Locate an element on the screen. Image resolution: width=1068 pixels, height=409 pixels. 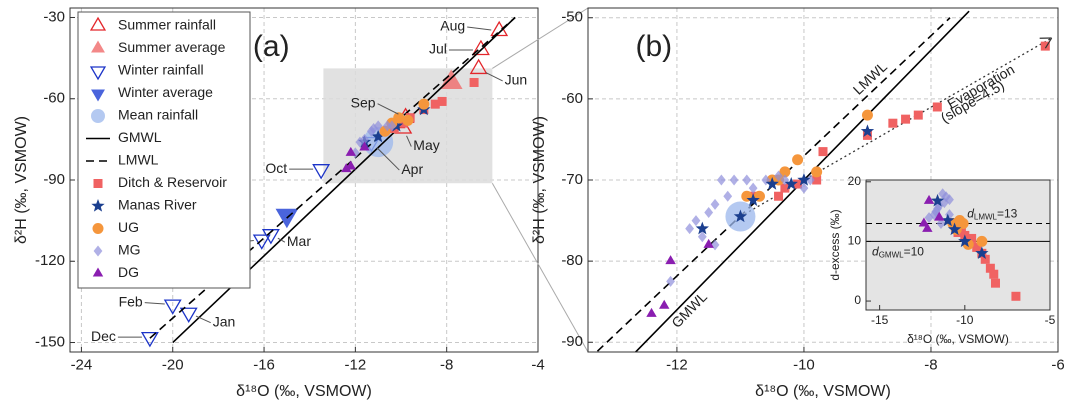
legend-box is located at coordinates (164, 150).